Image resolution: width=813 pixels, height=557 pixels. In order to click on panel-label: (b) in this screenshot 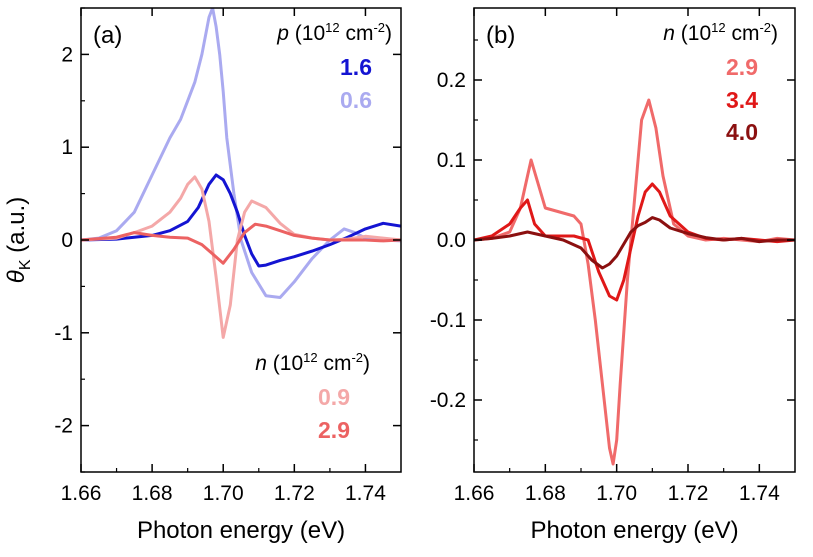, I will do `click(500, 35)`.